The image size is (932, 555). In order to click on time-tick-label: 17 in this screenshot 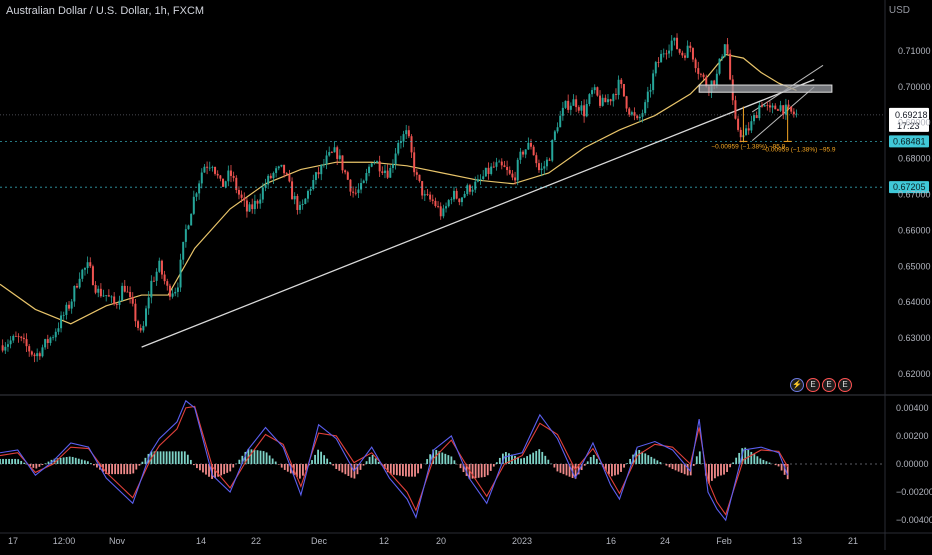, I will do `click(13, 541)`.